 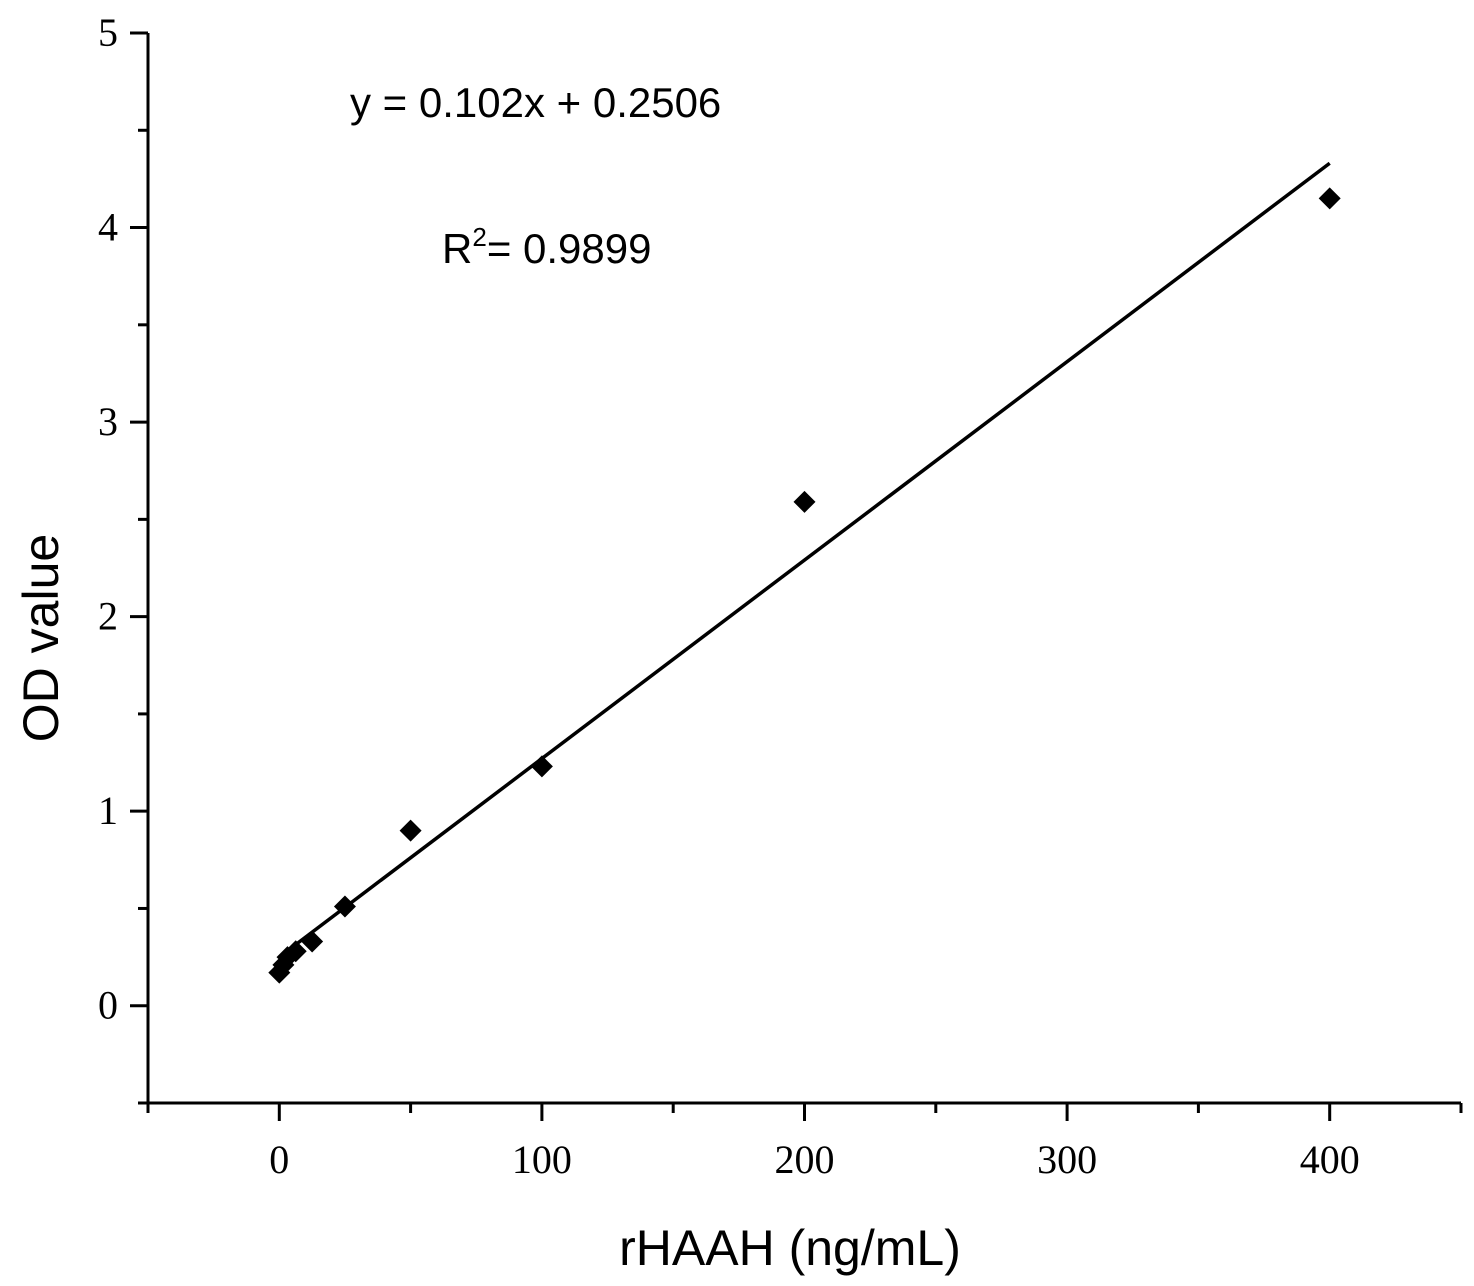 What do you see at coordinates (108, 227) in the screenshot?
I see `y-tick-label: 4` at bounding box center [108, 227].